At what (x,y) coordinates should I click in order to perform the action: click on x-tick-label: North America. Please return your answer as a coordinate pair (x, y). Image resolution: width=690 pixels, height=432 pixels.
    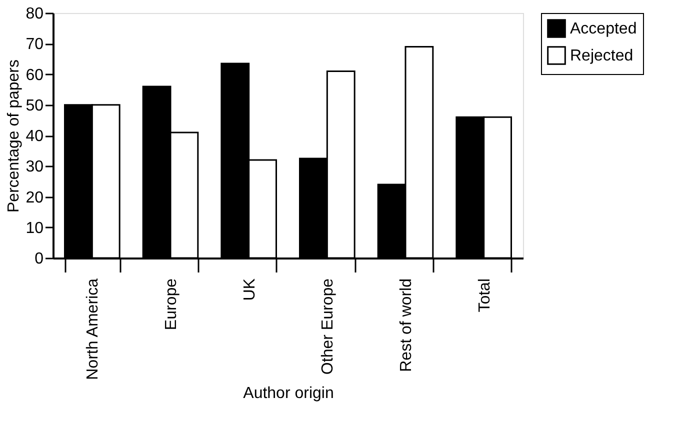
    Looking at the image, I should click on (93, 329).